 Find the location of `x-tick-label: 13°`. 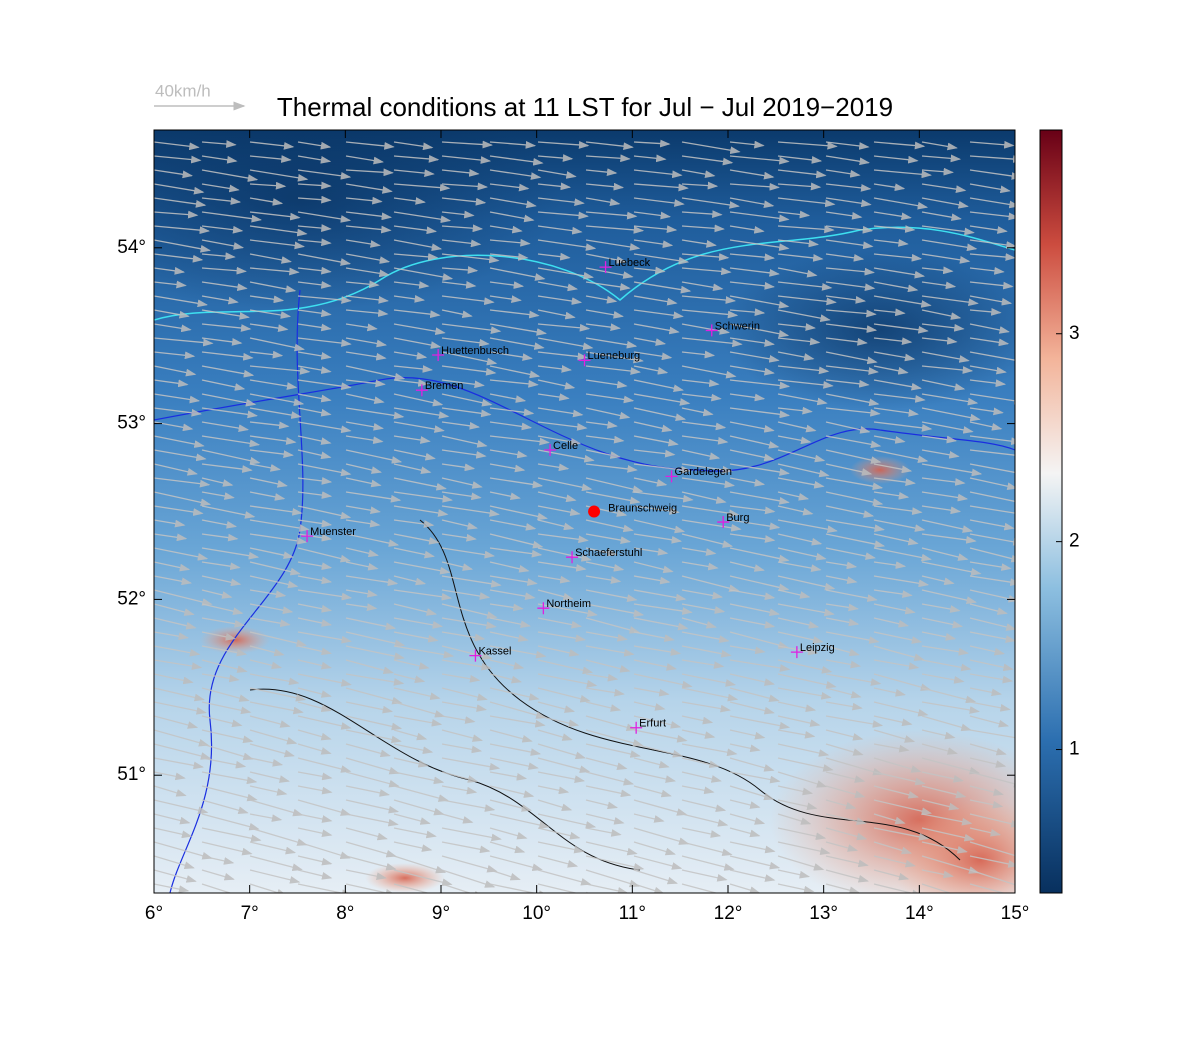

x-tick-label: 13° is located at coordinates (823, 913).